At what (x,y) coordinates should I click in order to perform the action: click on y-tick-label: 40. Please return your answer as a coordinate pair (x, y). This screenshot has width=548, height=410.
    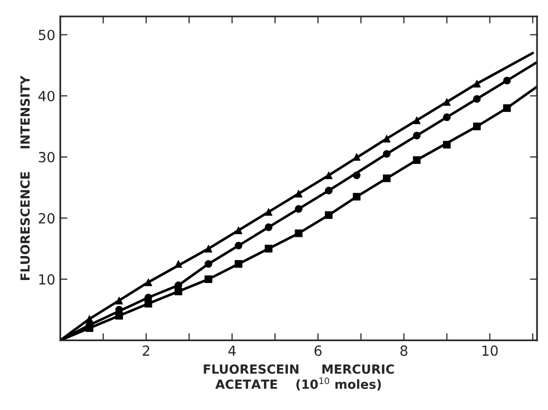
    Looking at the image, I should click on (46, 96).